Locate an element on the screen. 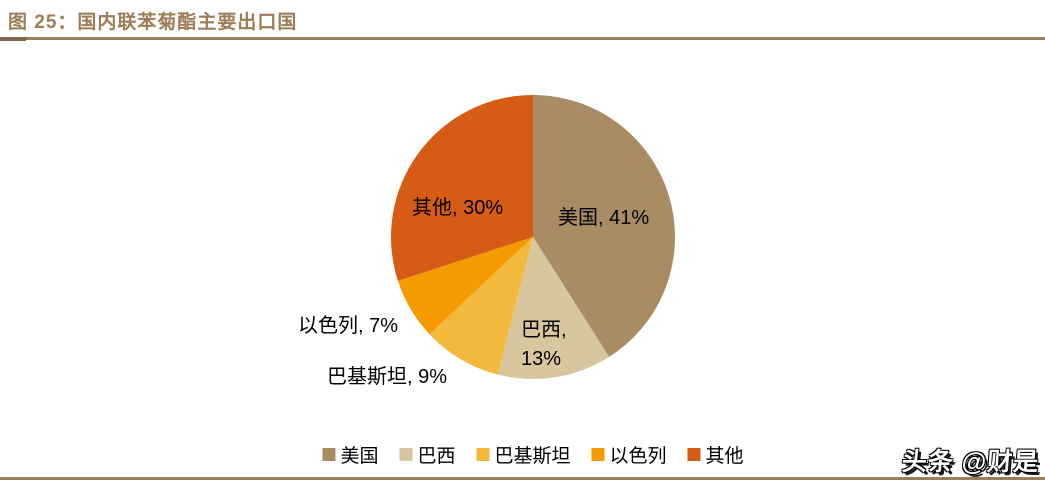  legend-item-brazil: 巴西 is located at coordinates (427, 454).